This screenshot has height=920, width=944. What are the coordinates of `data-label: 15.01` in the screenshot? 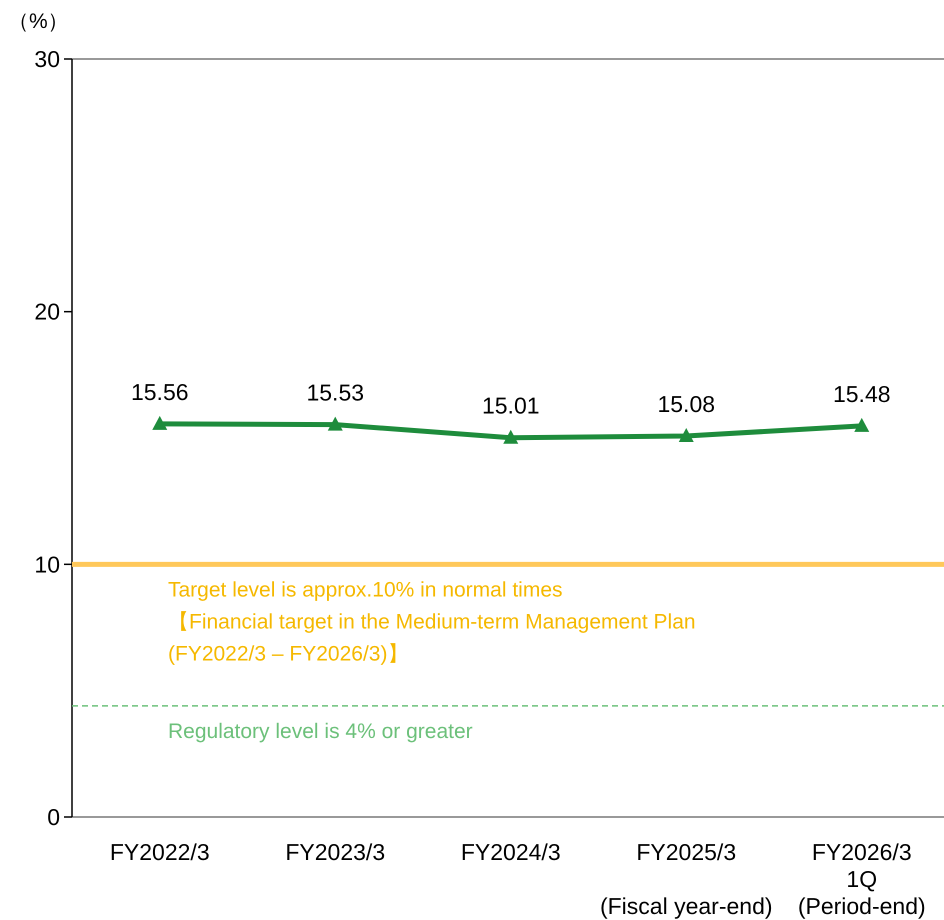 It's located at (511, 405).